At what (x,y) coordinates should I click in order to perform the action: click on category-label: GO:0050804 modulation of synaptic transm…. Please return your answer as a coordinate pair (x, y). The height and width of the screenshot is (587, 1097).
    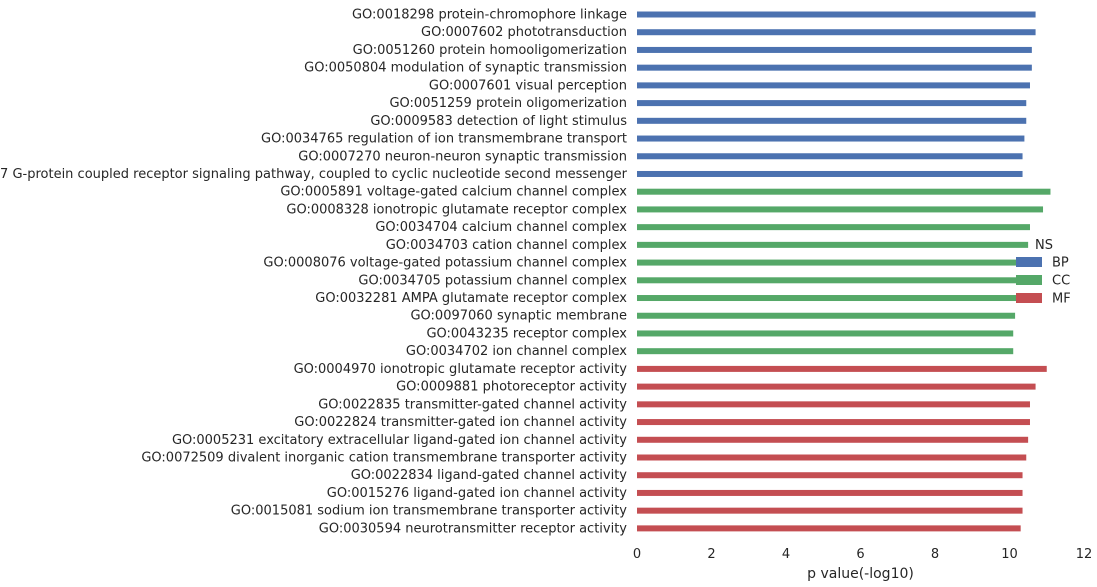
    Looking at the image, I should click on (465, 68).